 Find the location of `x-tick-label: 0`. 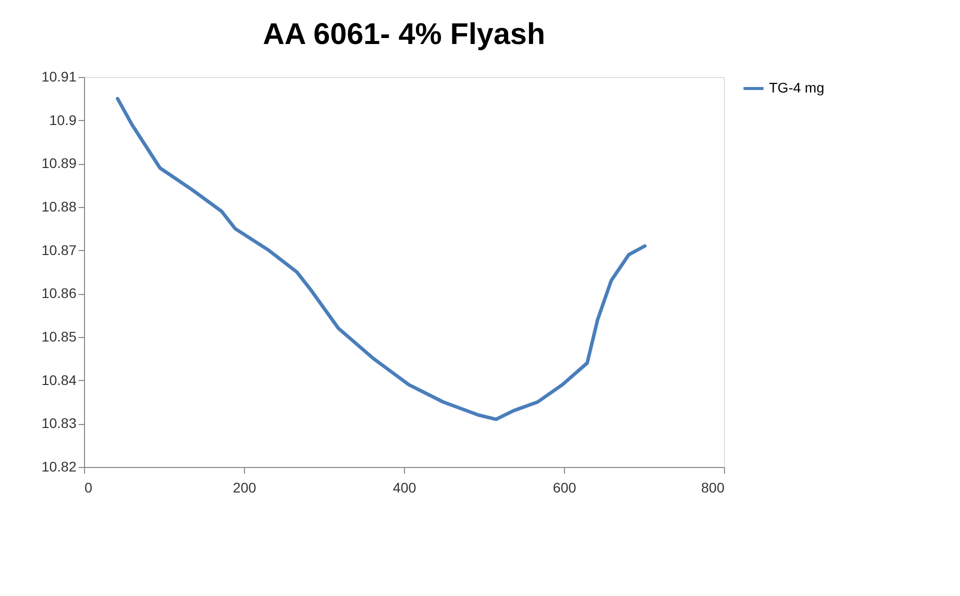

x-tick-label: 0 is located at coordinates (88, 488).